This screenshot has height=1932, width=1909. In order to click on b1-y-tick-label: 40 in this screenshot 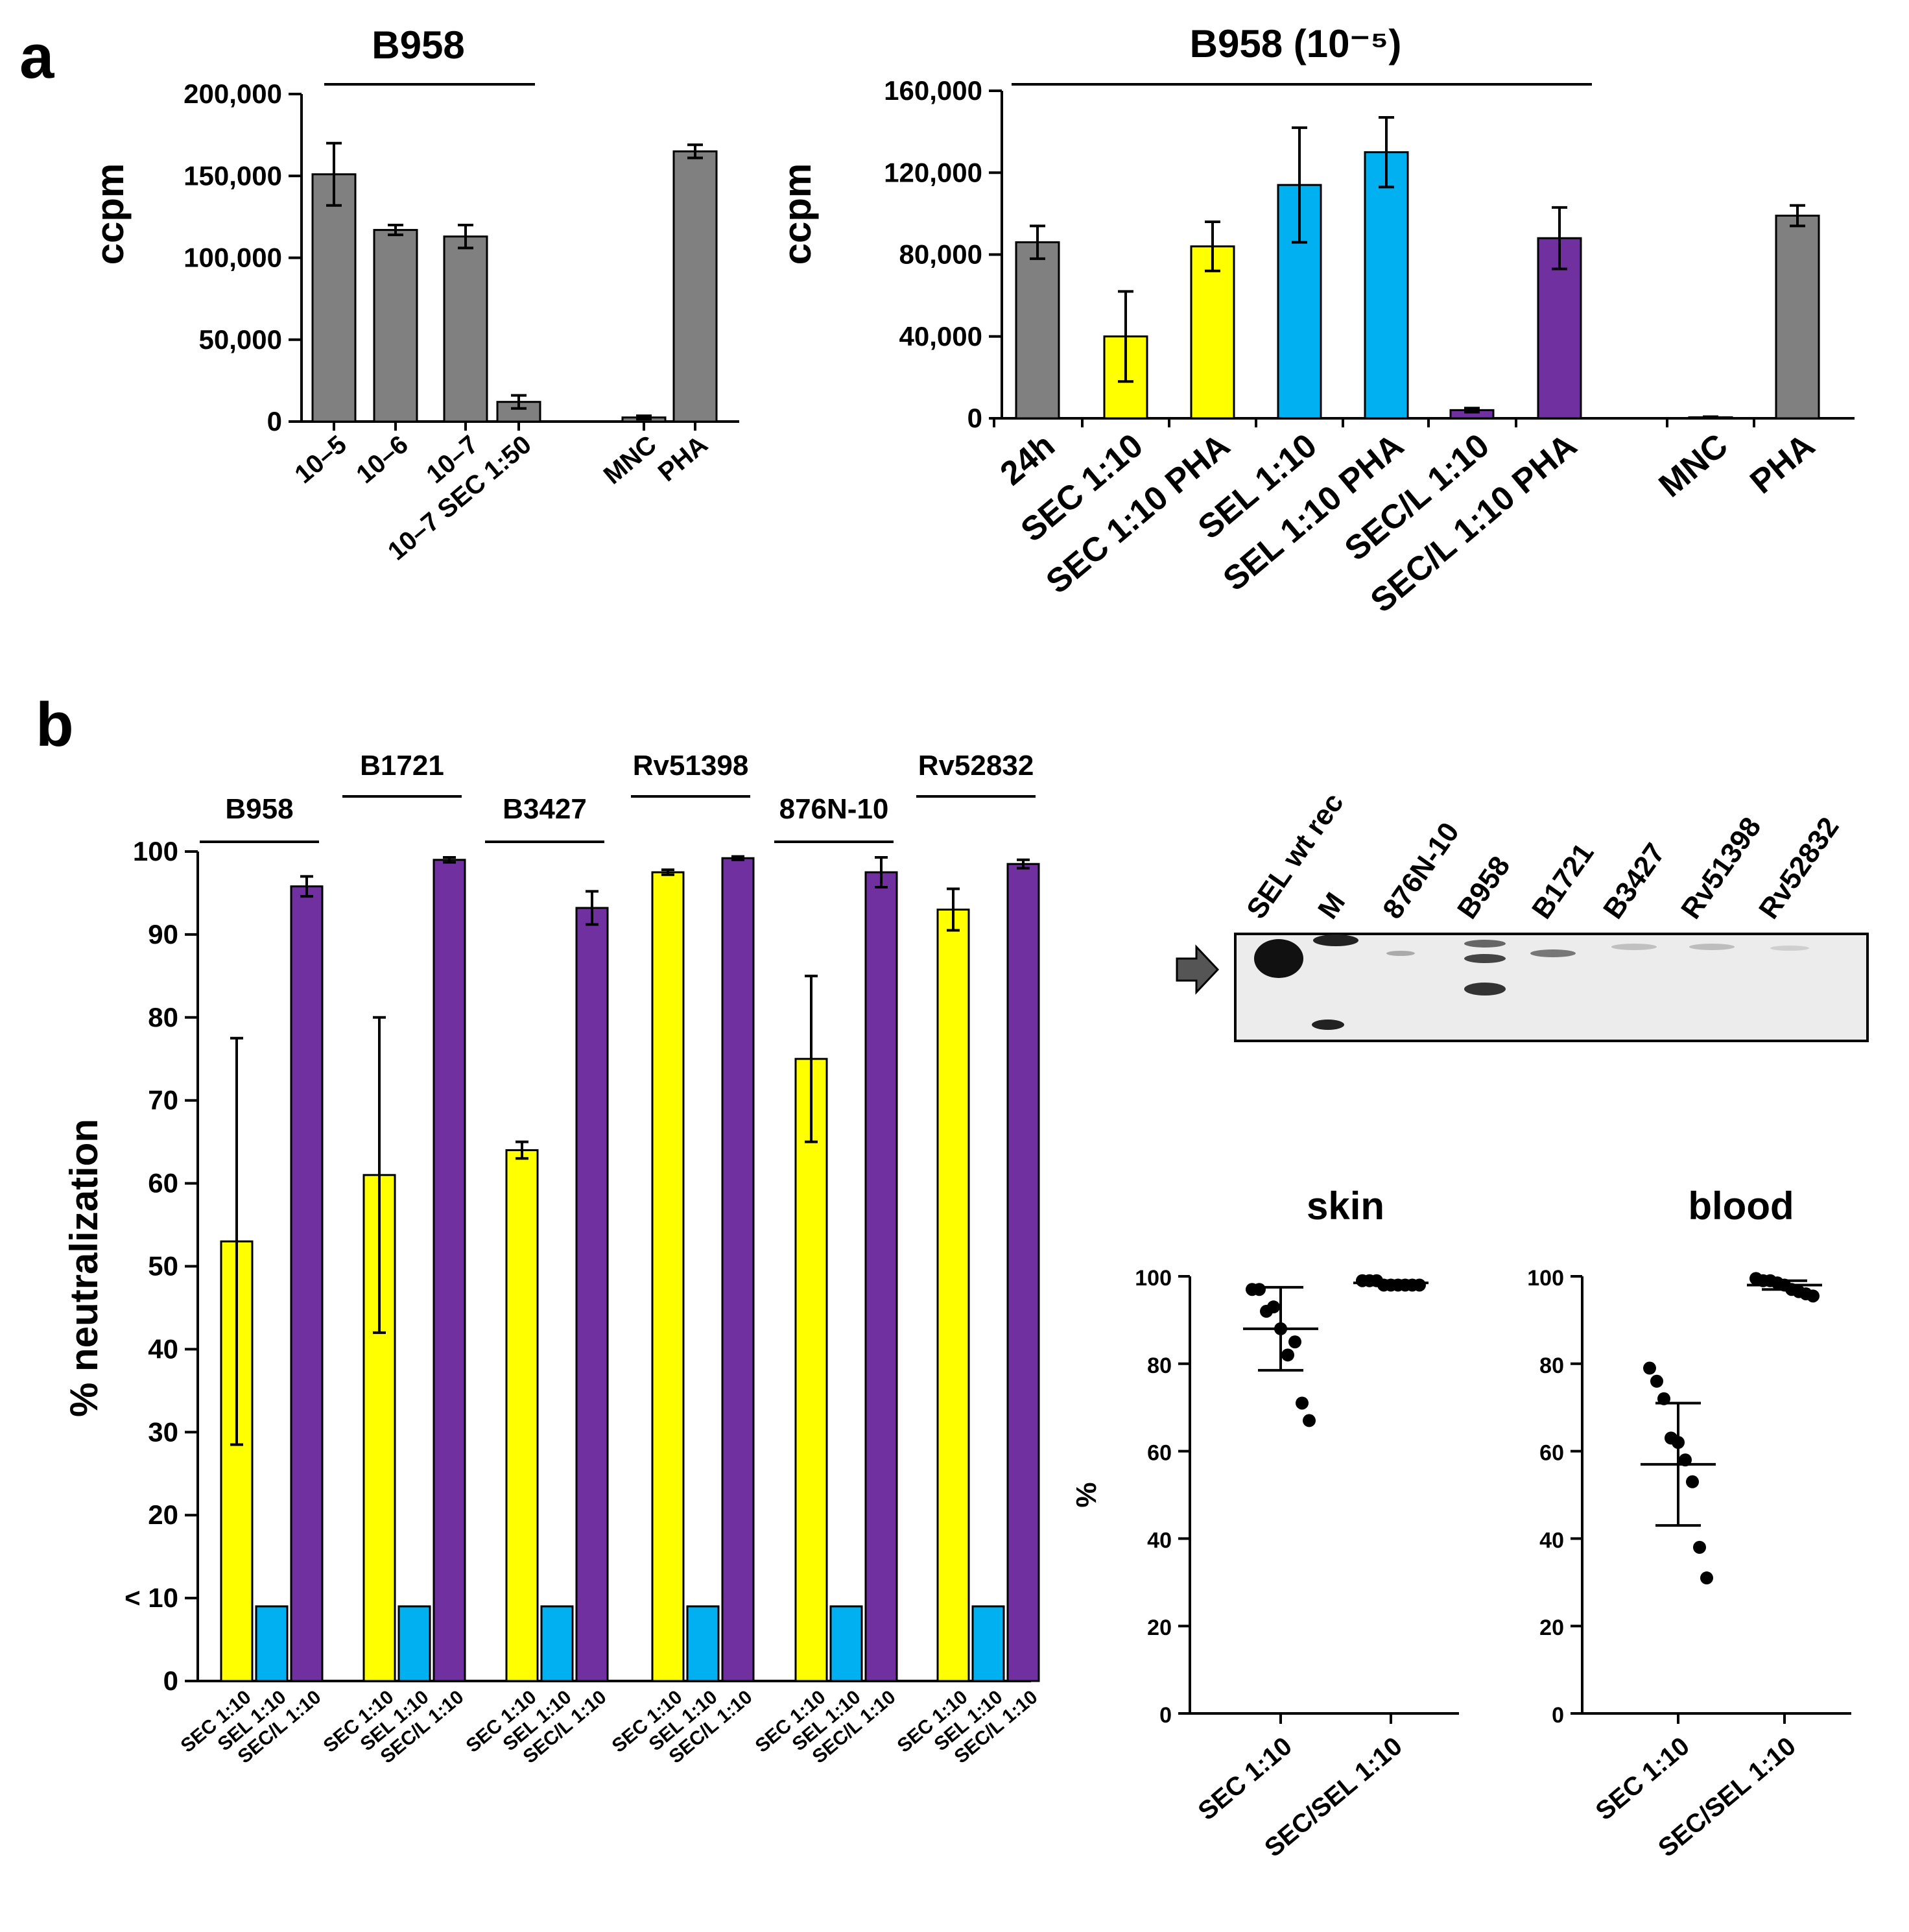, I will do `click(163, 1348)`.